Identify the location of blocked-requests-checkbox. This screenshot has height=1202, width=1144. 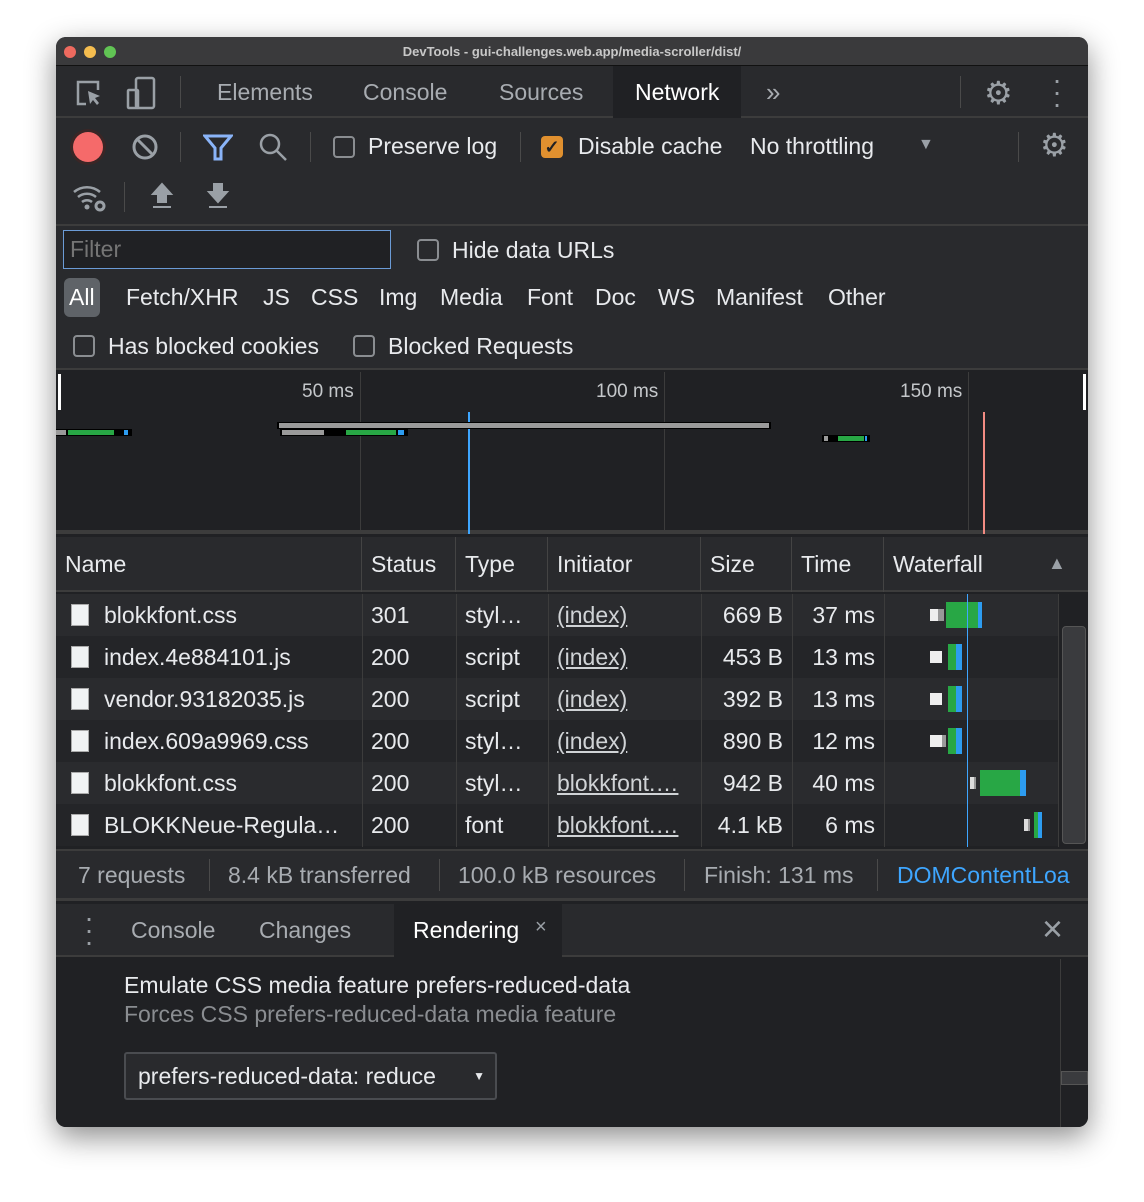
(364, 346).